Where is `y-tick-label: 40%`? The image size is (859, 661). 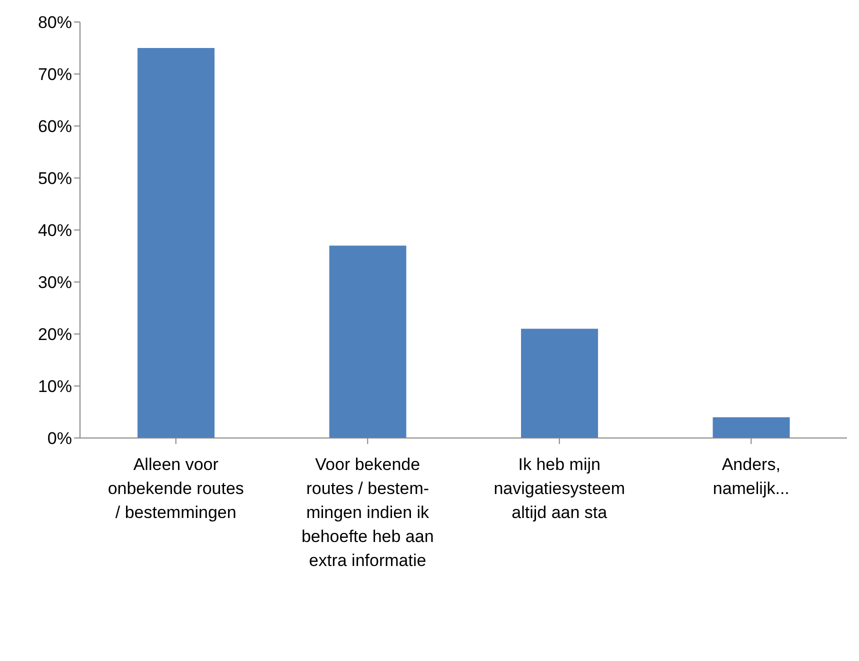
y-tick-label: 40% is located at coordinates (55, 230).